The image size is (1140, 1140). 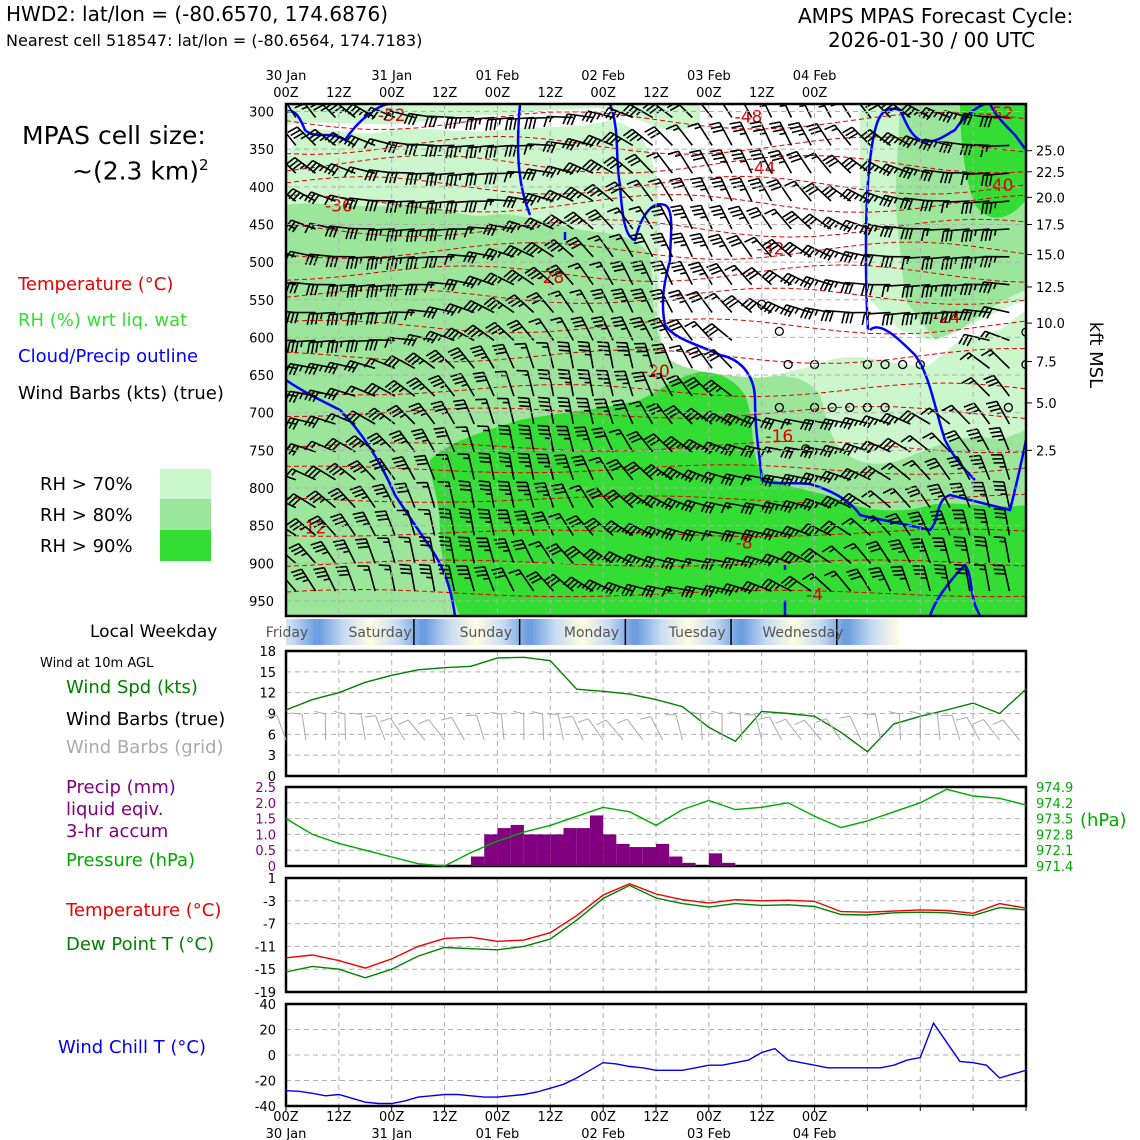 What do you see at coordinates (1095, 355) in the screenshot?
I see `kft-msl-label: kft MSL` at bounding box center [1095, 355].